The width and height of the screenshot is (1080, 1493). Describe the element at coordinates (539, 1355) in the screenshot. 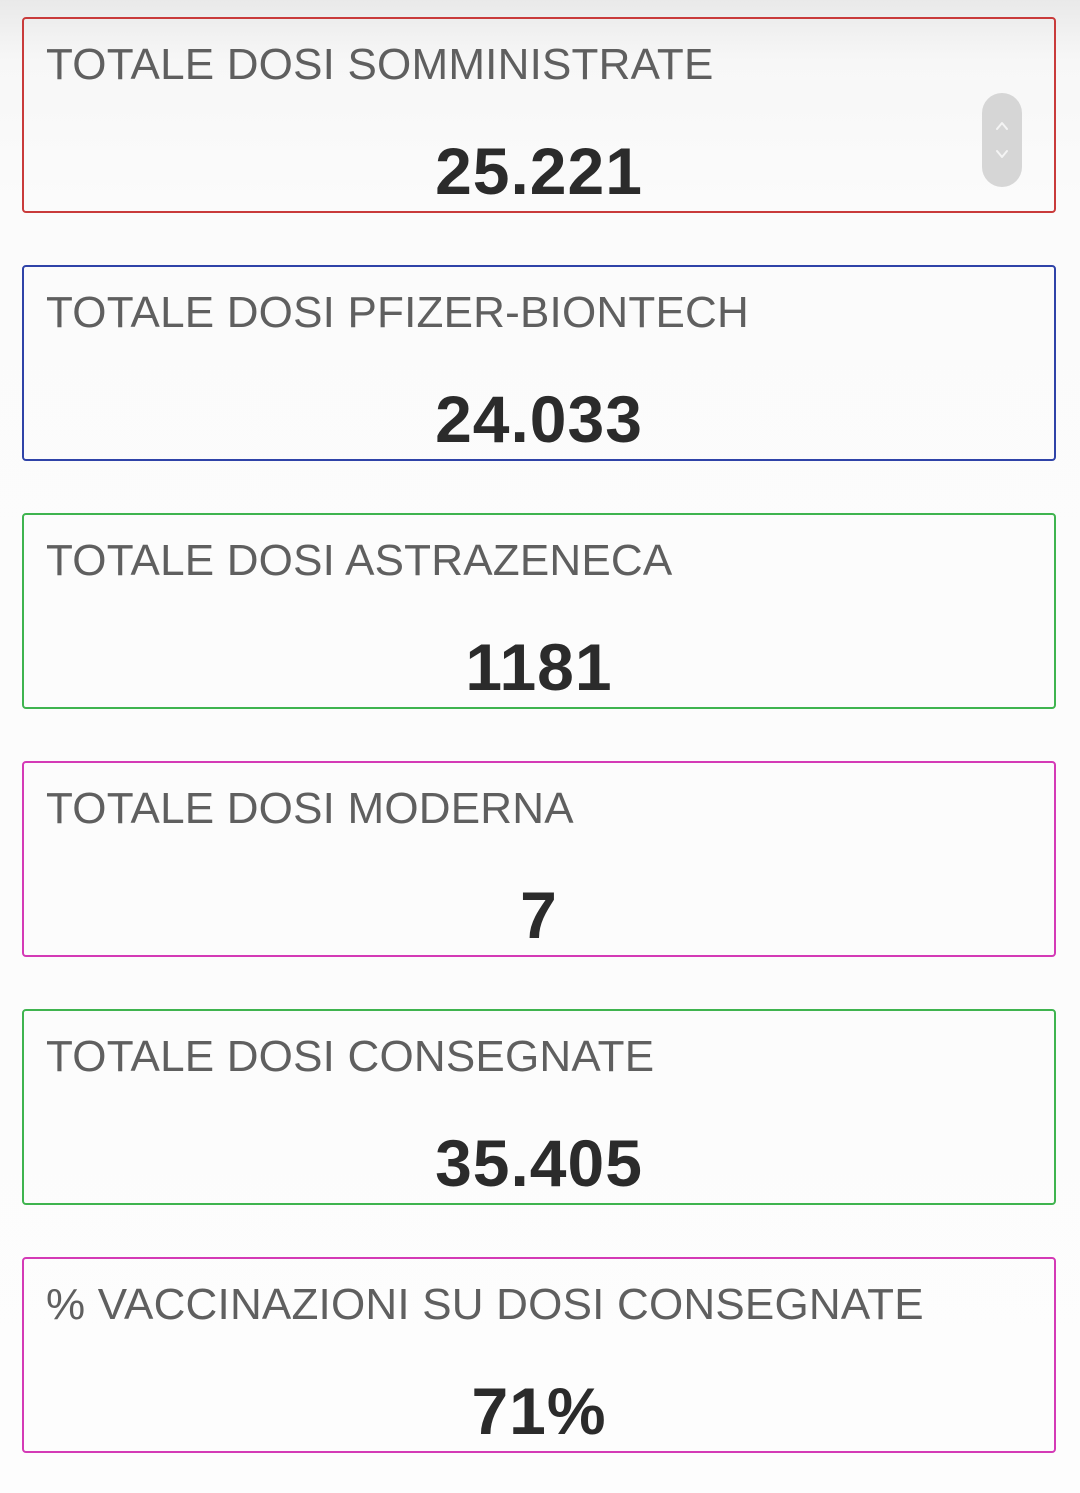

I see `stat-card-vaccination-percentage: % VACCINAZIONI SU DOSI CONSEGNATE 71%` at that location.